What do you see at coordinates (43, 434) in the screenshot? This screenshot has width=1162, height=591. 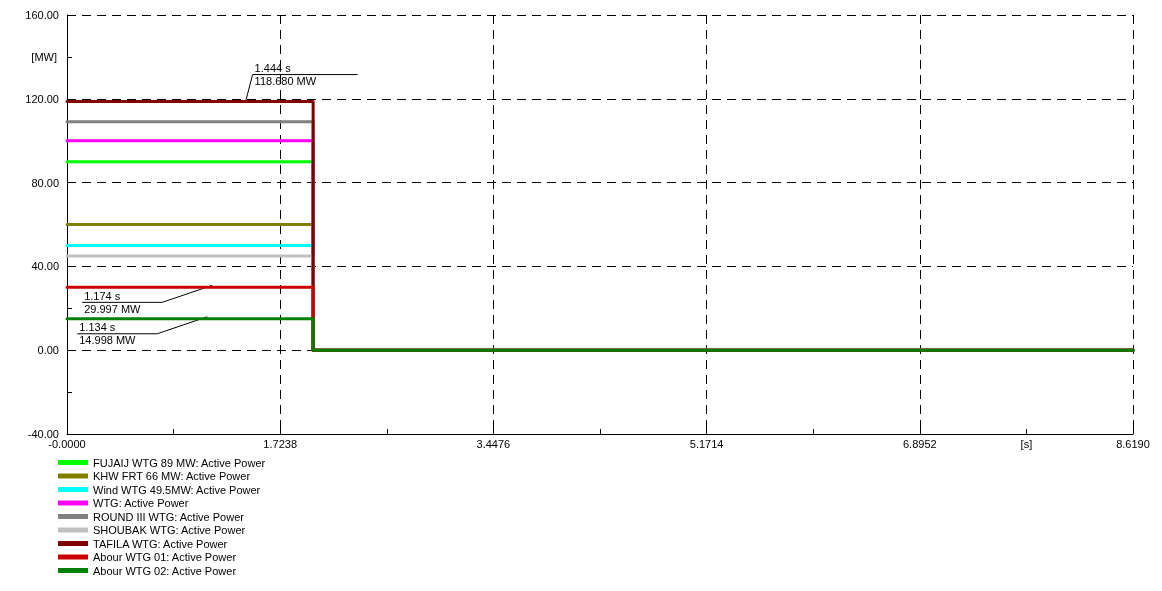 I see `y-tick-label: -40.00` at bounding box center [43, 434].